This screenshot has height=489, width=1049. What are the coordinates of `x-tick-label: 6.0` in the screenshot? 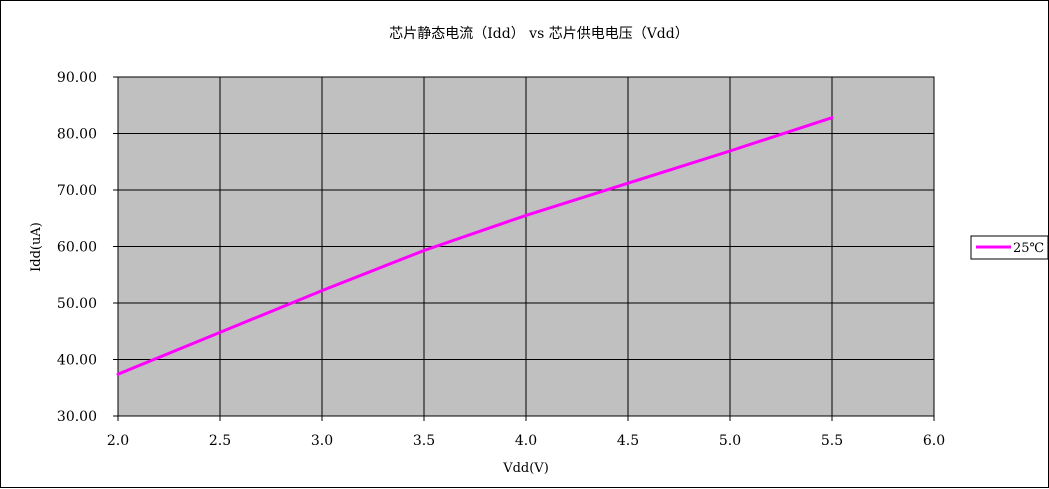 It's located at (934, 441).